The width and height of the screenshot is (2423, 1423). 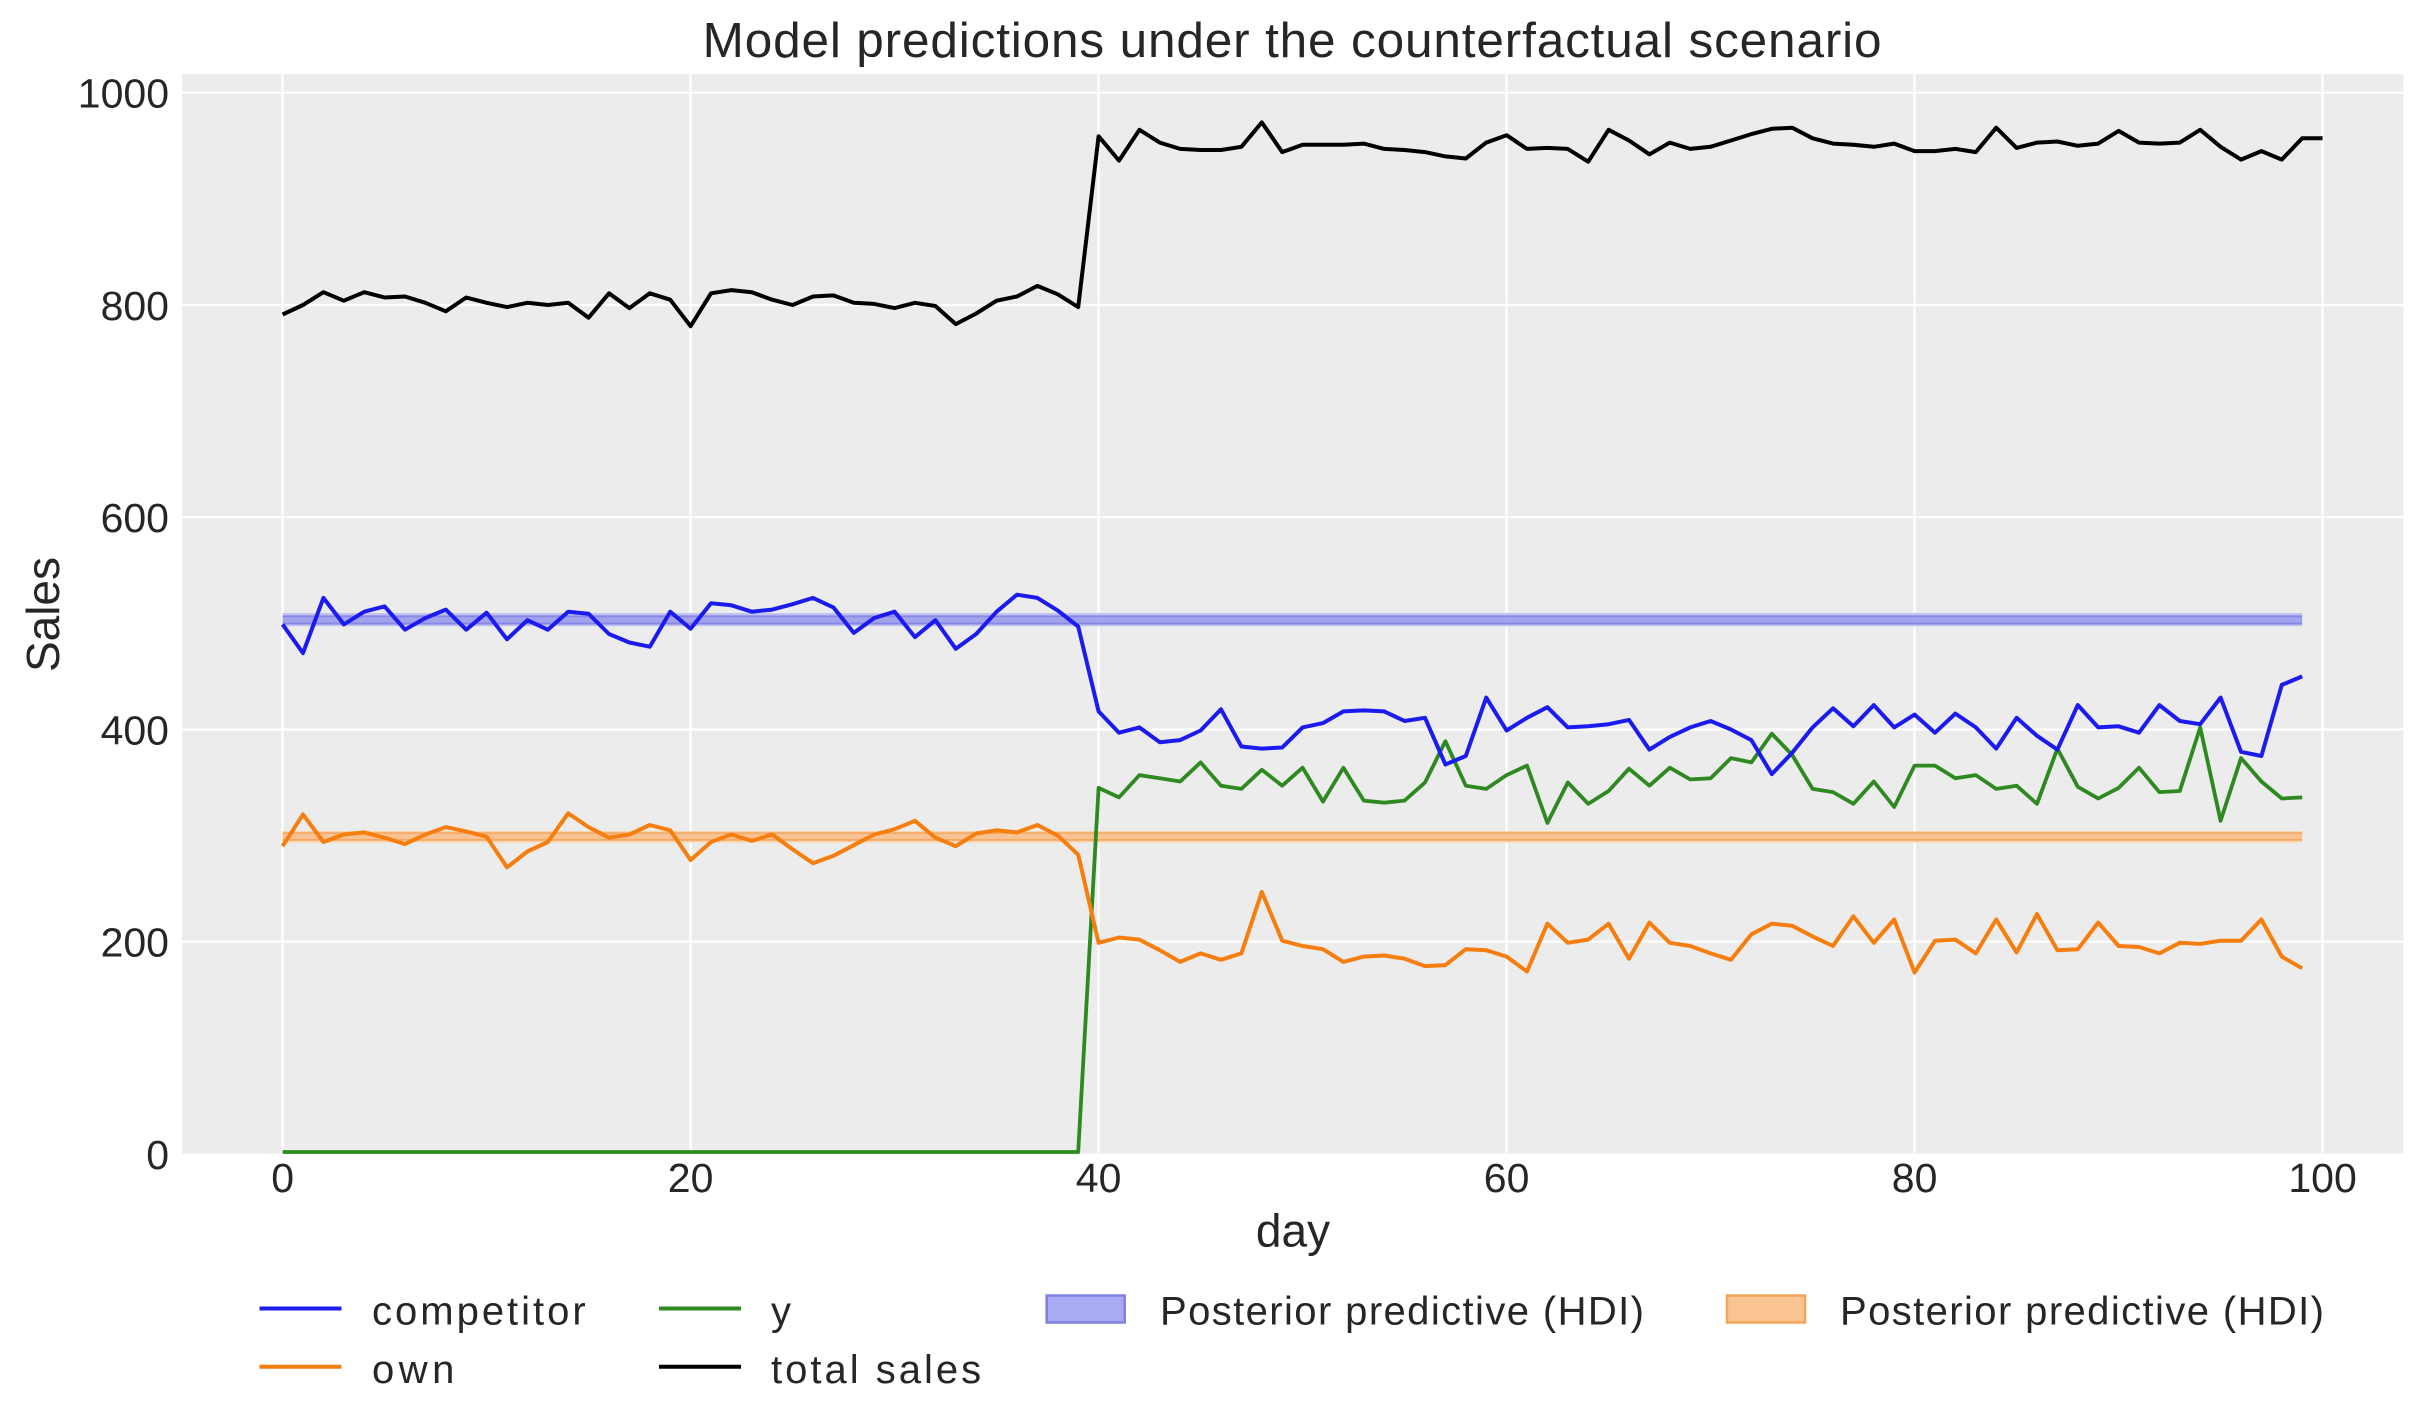 I want to click on svg-text: 60, so click(x=1507, y=1178).